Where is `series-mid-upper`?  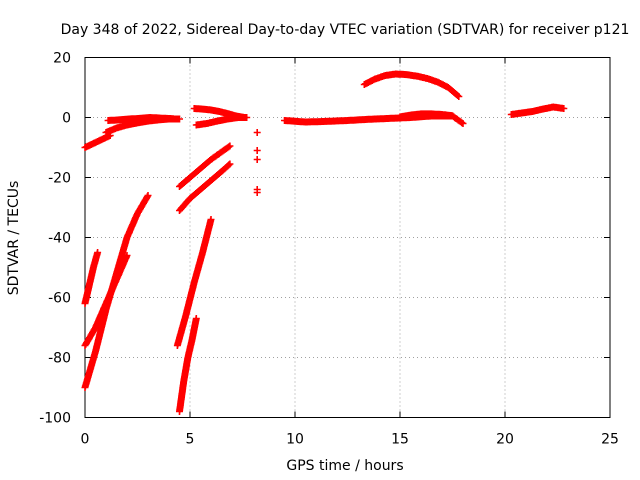 series-mid-upper is located at coordinates (205, 166).